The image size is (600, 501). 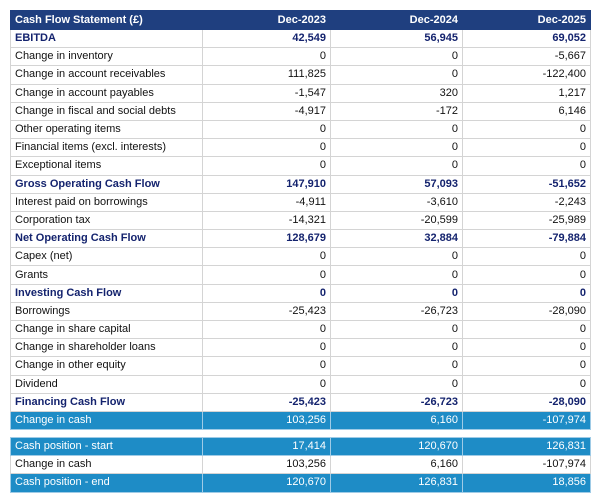 What do you see at coordinates (300, 366) in the screenshot?
I see `table-row: Change in other equity 0 0 0` at bounding box center [300, 366].